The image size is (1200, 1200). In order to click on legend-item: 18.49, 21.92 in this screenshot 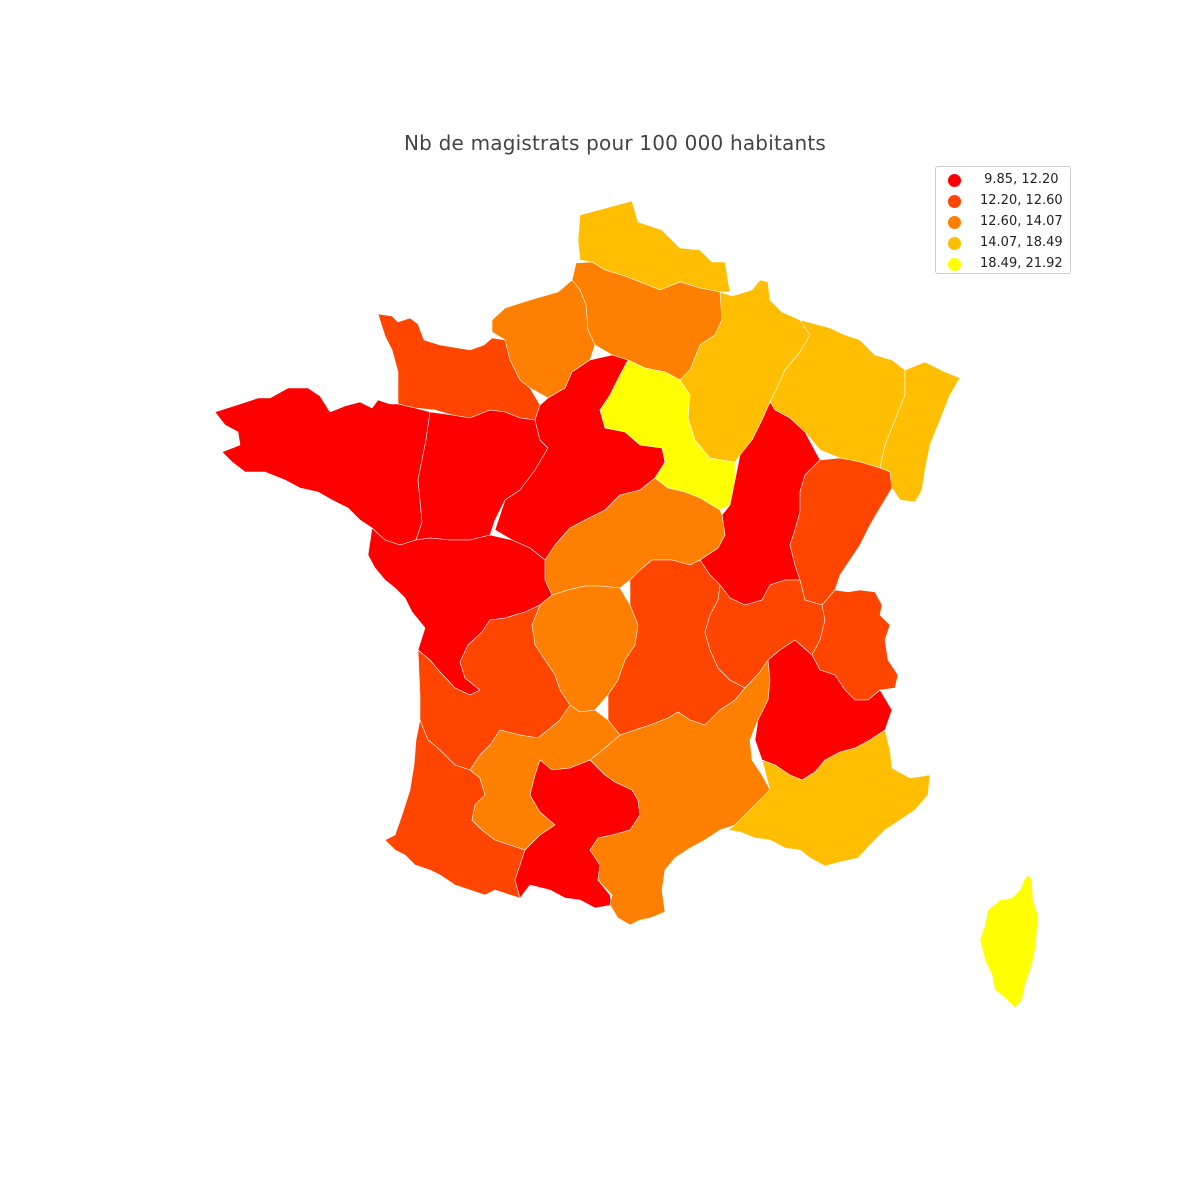, I will do `click(1004, 265)`.